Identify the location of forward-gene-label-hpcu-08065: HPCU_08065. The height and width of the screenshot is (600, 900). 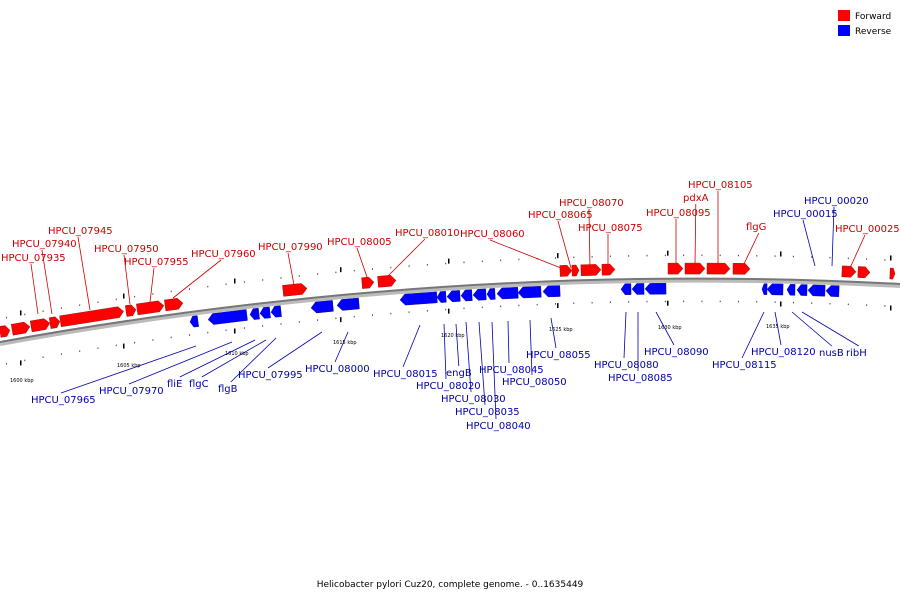
(560, 215).